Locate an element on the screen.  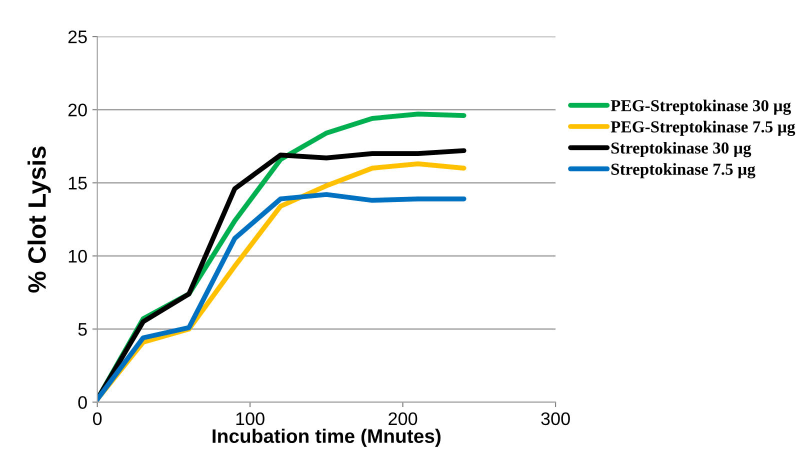
y-axis-title: % Clot Lysis is located at coordinates (39, 219).